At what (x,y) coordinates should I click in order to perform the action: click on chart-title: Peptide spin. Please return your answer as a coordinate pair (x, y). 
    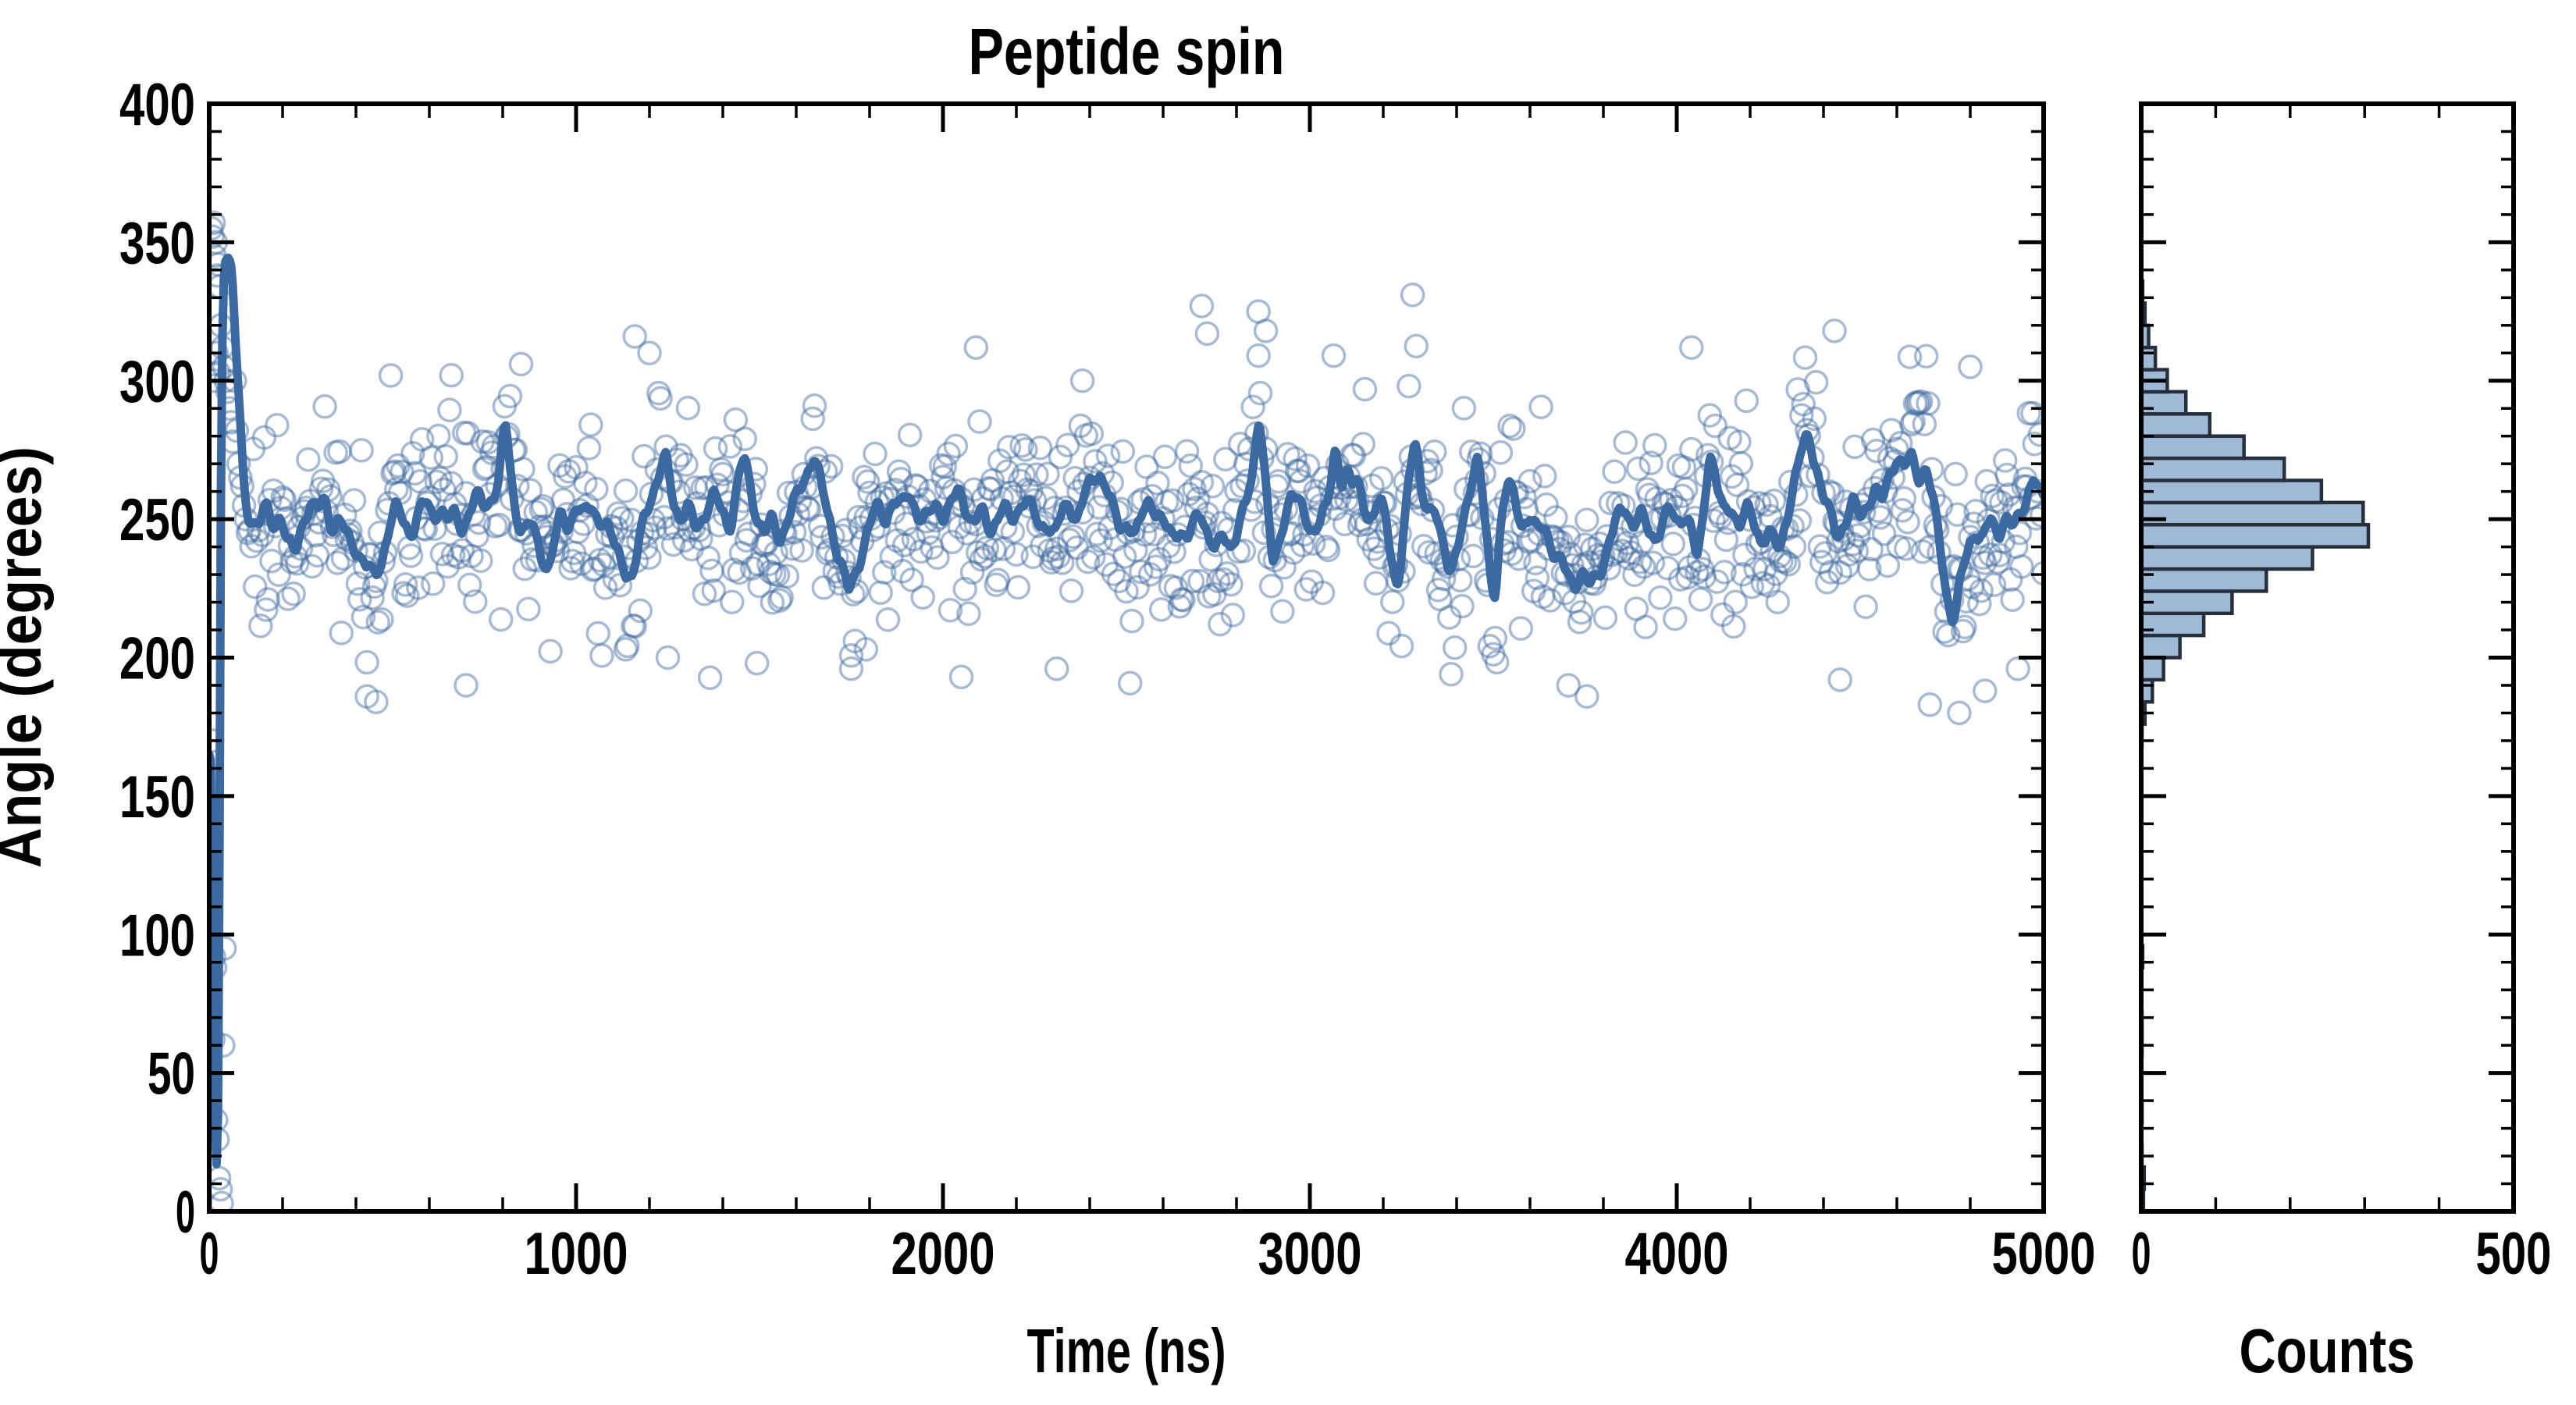
    Looking at the image, I should click on (1127, 51).